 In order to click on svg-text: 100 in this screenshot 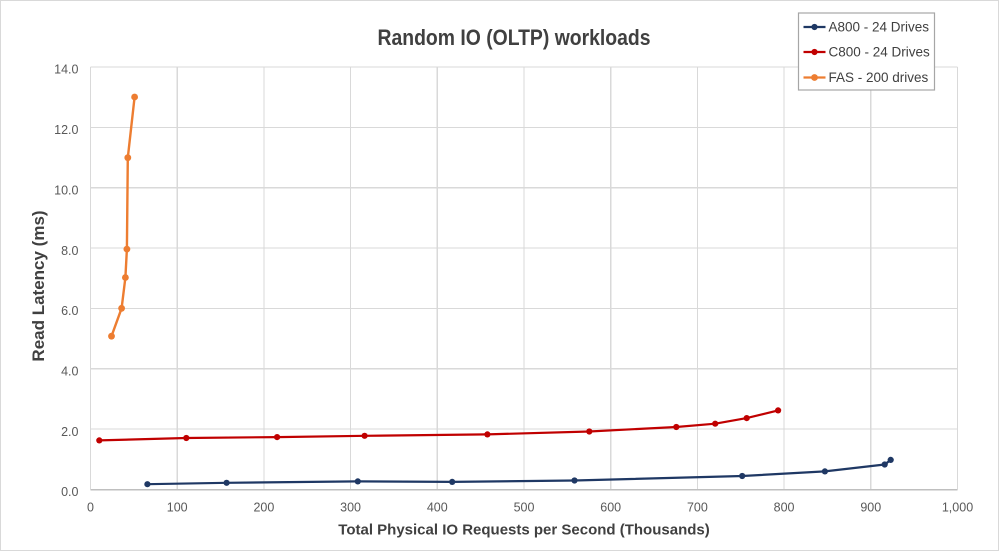, I will do `click(177, 508)`.